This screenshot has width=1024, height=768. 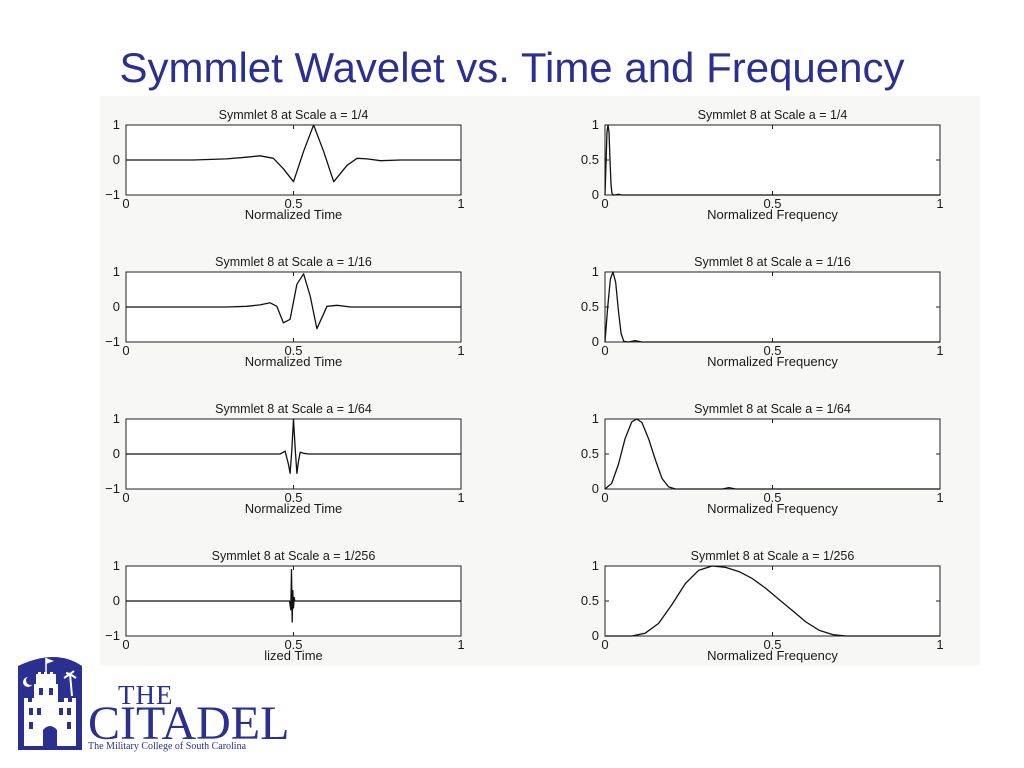 I want to click on logo-citadel-text: CITADEL, so click(x=189, y=723).